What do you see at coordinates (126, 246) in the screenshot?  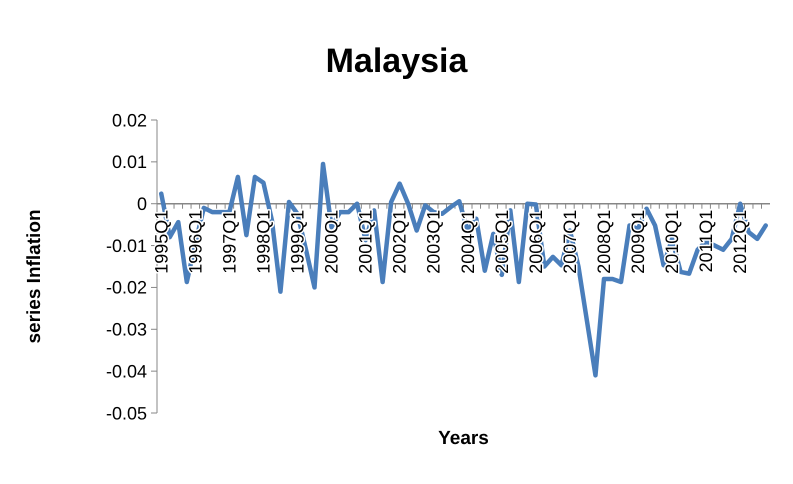 I see `y-tick-label: -0.01` at bounding box center [126, 246].